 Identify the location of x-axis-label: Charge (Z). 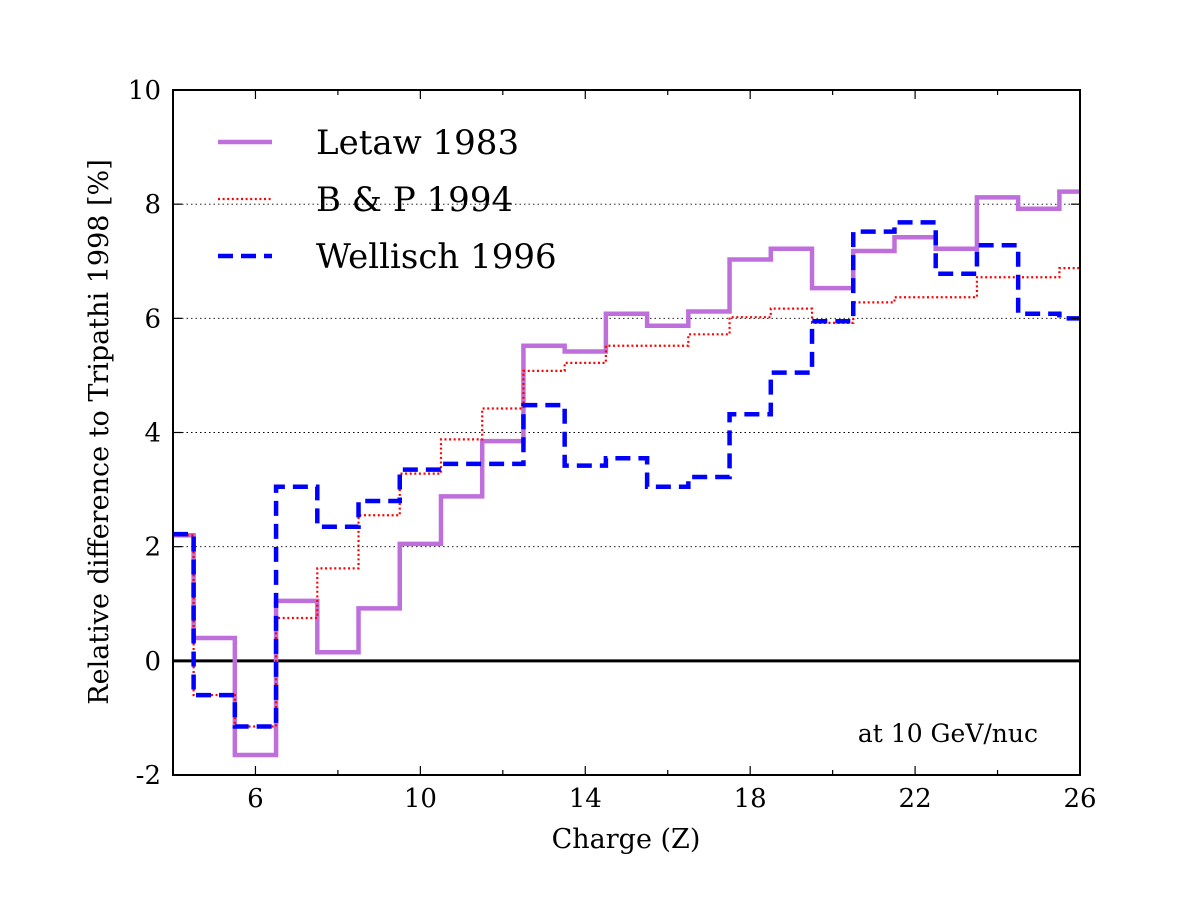
(626, 839).